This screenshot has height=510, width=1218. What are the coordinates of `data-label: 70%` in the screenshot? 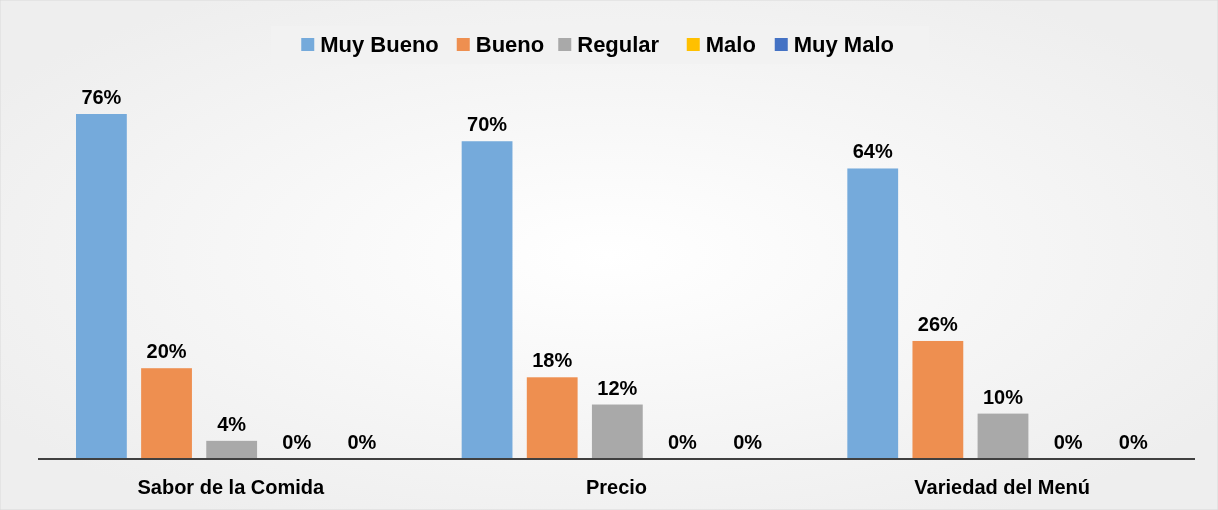 It's located at (487, 124).